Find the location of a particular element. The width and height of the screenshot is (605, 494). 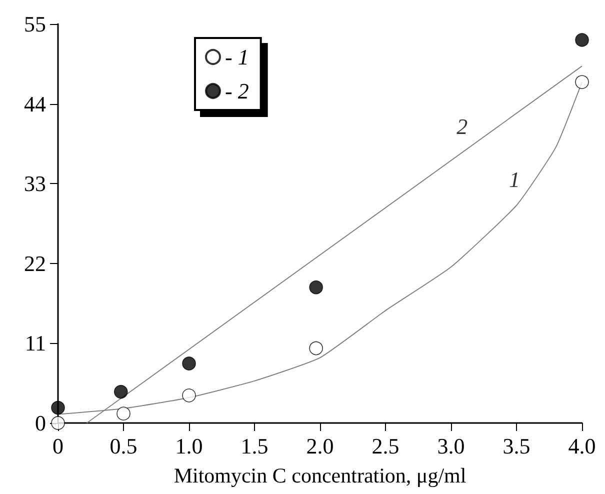

annotation: 2 is located at coordinates (462, 126).